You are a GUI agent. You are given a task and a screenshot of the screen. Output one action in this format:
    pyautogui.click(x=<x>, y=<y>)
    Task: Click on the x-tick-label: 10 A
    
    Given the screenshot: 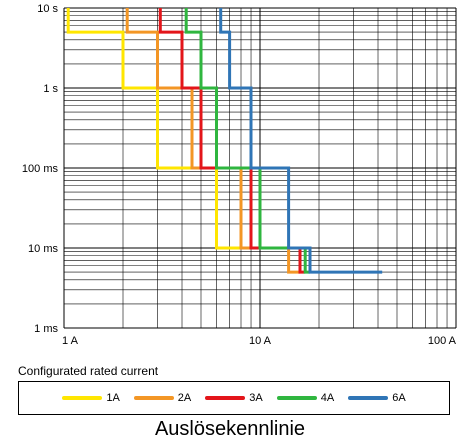 What is the action you would take?
    pyautogui.click(x=260, y=341)
    